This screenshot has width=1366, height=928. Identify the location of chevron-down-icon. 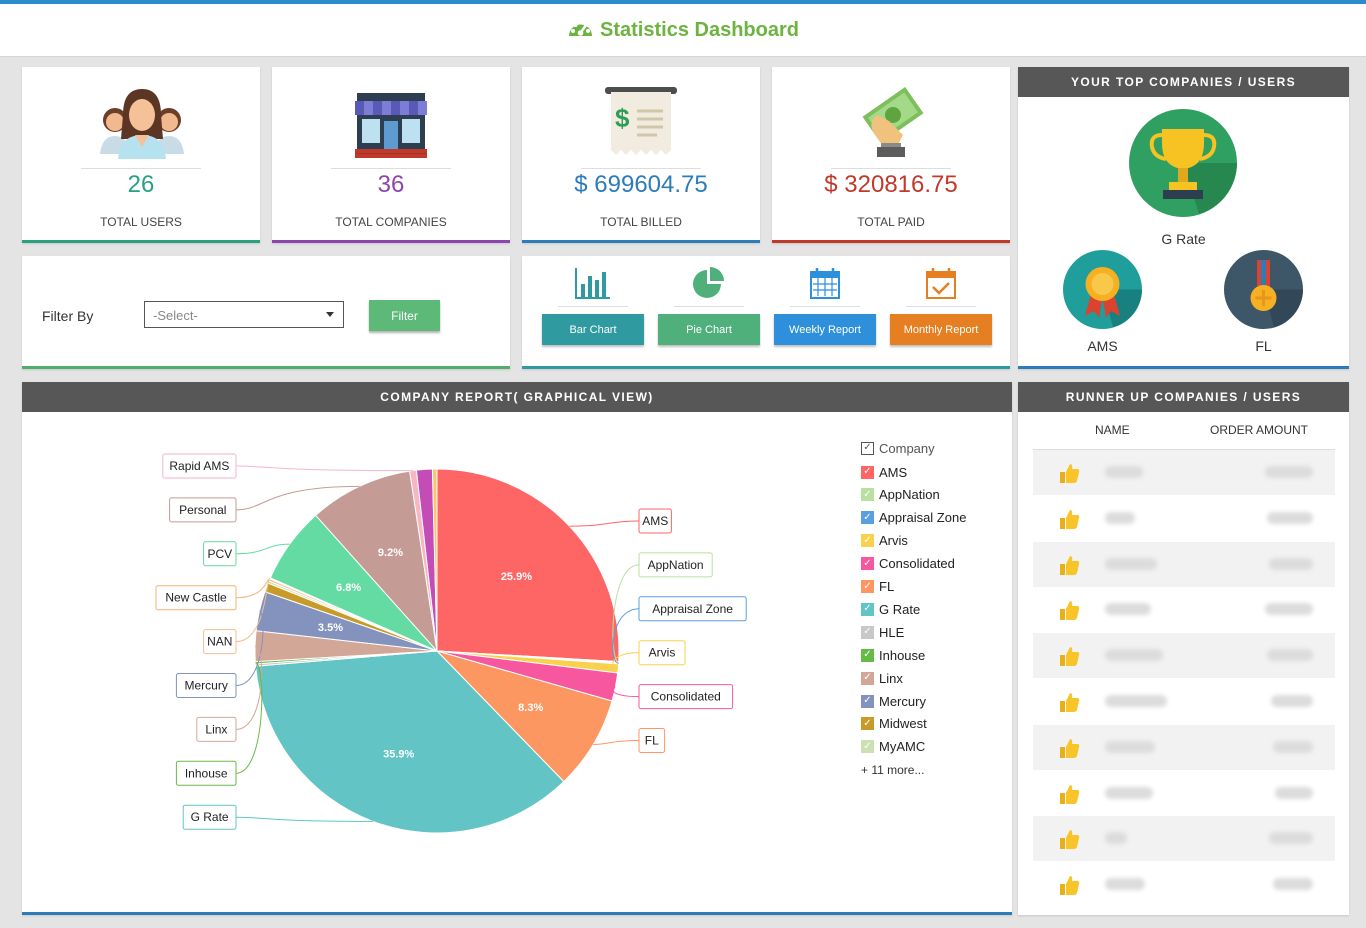
(330, 314).